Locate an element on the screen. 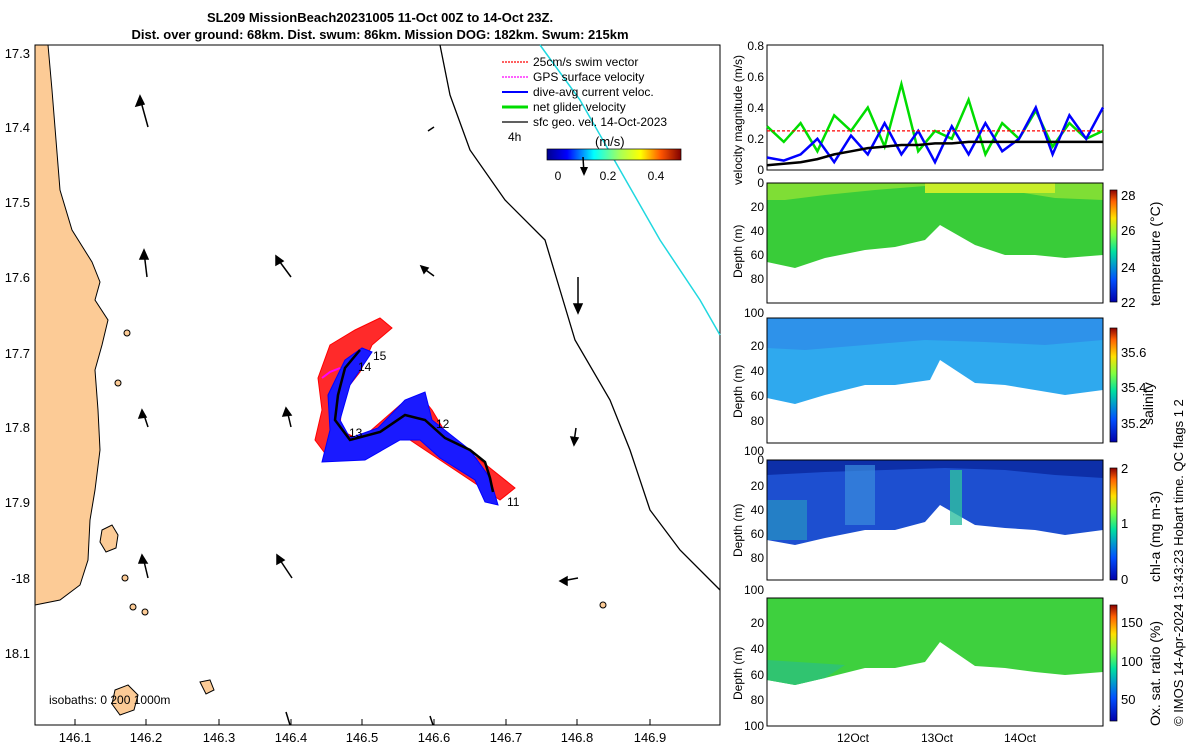 The image size is (1200, 750). colorbar-unit: (m/s) is located at coordinates (610, 141).